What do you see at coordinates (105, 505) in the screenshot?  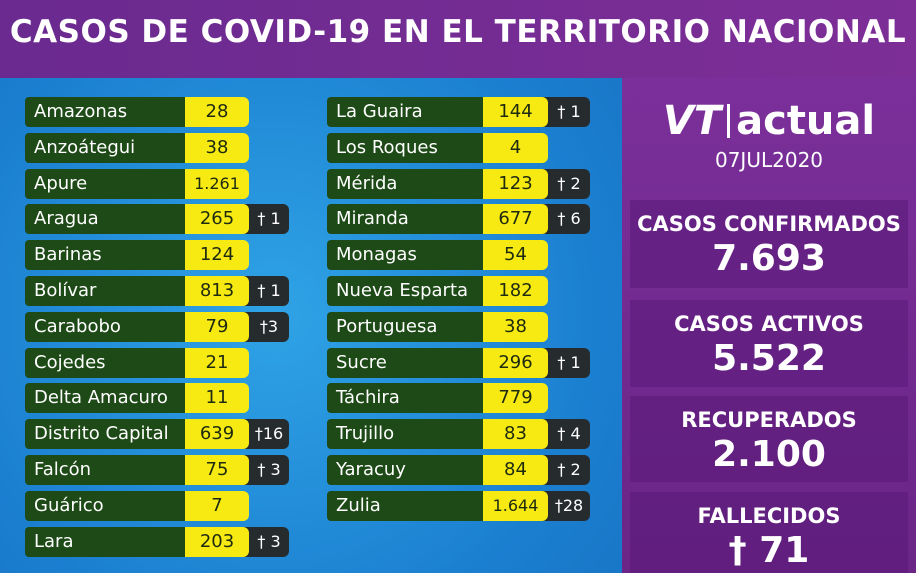 I see `state-name: Guárico` at bounding box center [105, 505].